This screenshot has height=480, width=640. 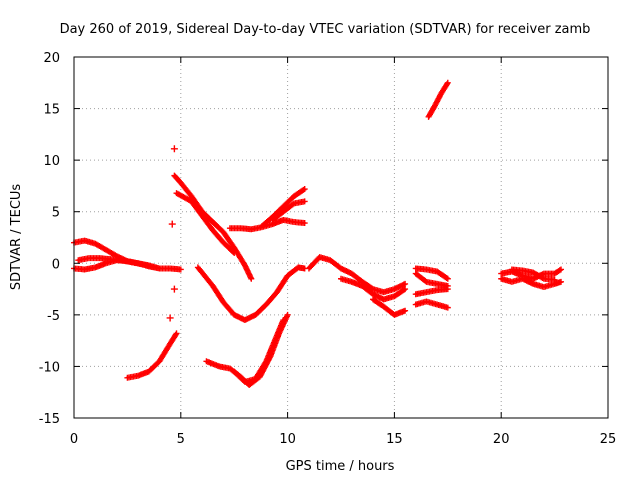 What do you see at coordinates (56, 213) in the screenshot?
I see `y-tick-label: 5` at bounding box center [56, 213].